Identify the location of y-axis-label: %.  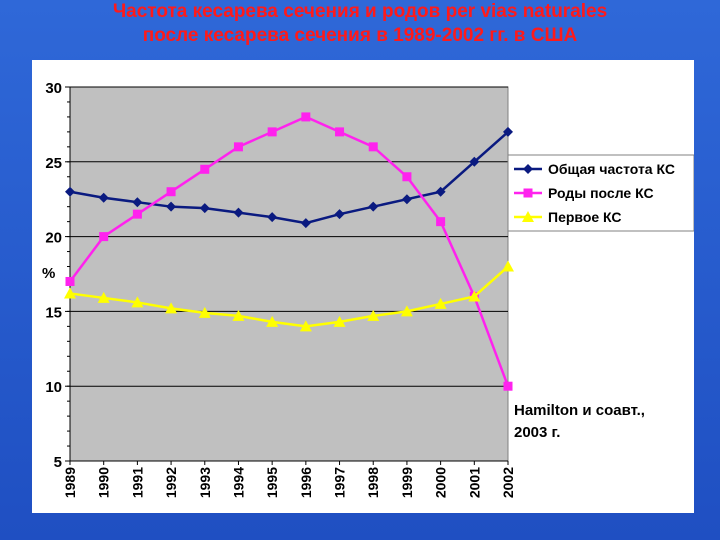
(48, 273).